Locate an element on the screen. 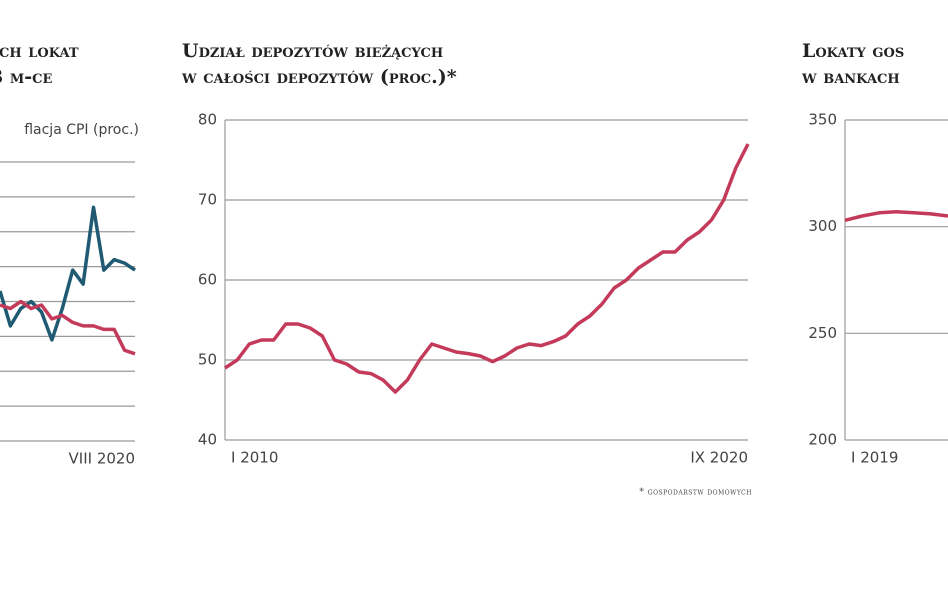 The image size is (948, 593). chart-title: Lokaty gos is located at coordinates (853, 51).